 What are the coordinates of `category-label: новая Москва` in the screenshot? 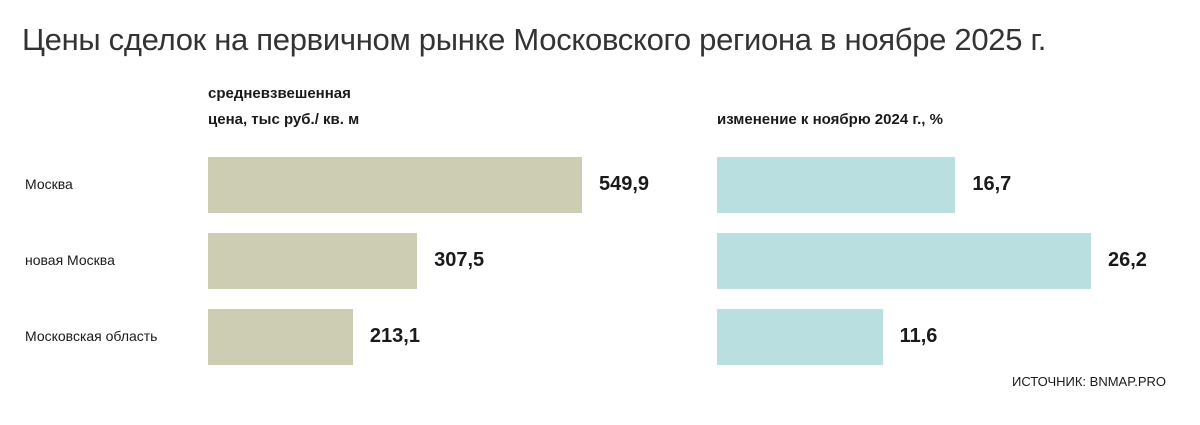 It's located at (70, 260).